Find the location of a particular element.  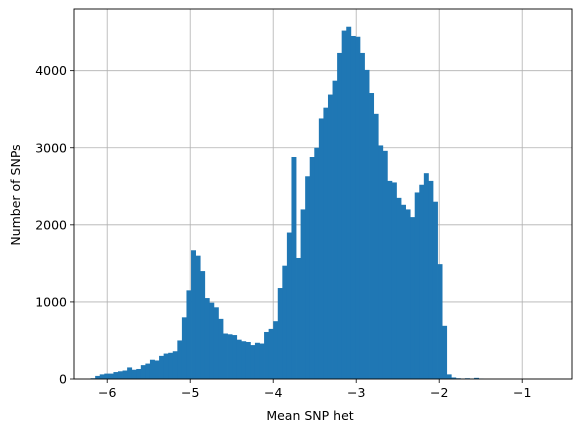

x-axis-ticks: −6 −5 −4 −3 −2 −1 is located at coordinates (314, 389).